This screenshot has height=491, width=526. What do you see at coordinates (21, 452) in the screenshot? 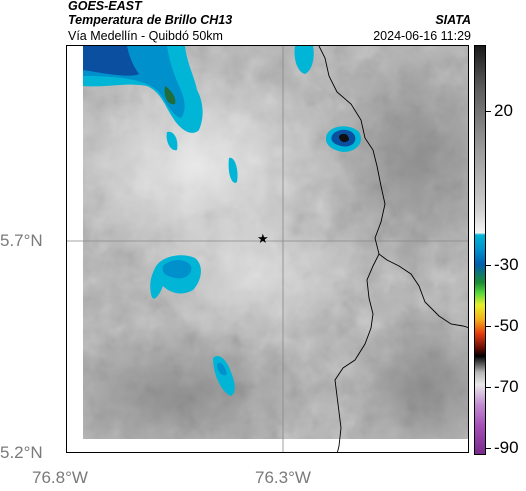
I see `latitude-label: 5.2°N` at bounding box center [21, 452].